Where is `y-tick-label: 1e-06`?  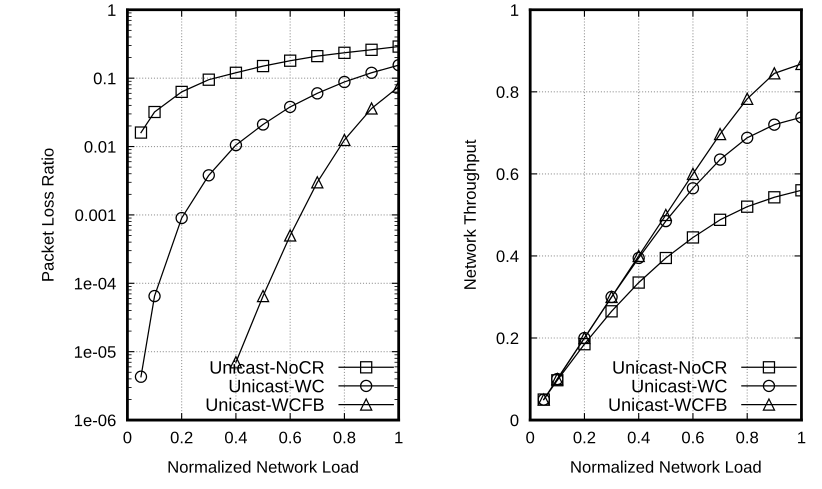
y-tick-label: 1e-06 is located at coordinates (95, 420).